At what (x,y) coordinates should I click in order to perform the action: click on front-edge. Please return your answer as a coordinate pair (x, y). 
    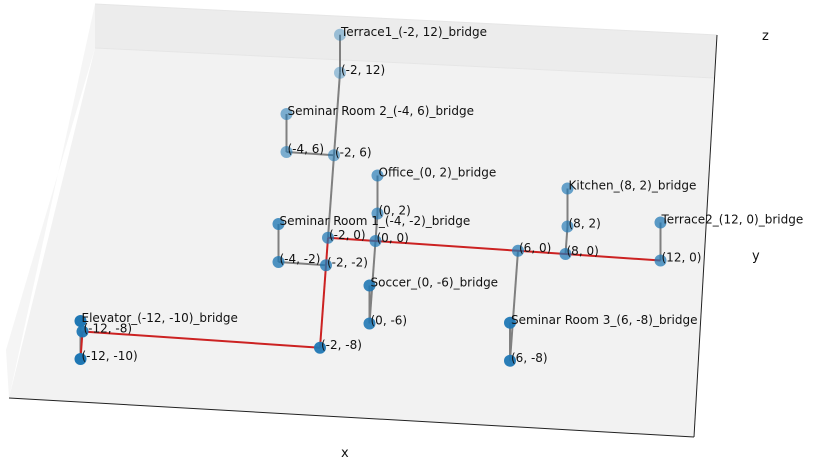
    Looking at the image, I should click on (351, 417).